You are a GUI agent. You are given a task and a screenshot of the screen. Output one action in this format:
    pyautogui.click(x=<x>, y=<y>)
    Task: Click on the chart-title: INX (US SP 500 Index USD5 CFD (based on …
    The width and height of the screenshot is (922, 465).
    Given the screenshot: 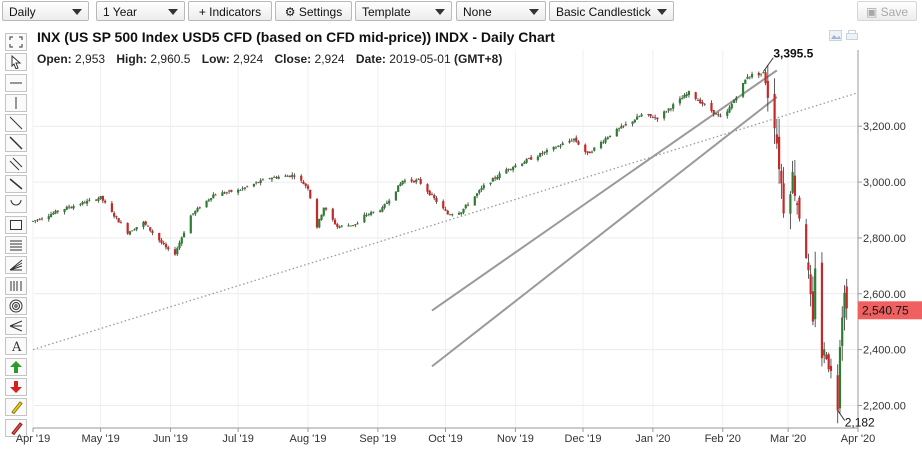 What is the action you would take?
    pyautogui.click(x=296, y=37)
    